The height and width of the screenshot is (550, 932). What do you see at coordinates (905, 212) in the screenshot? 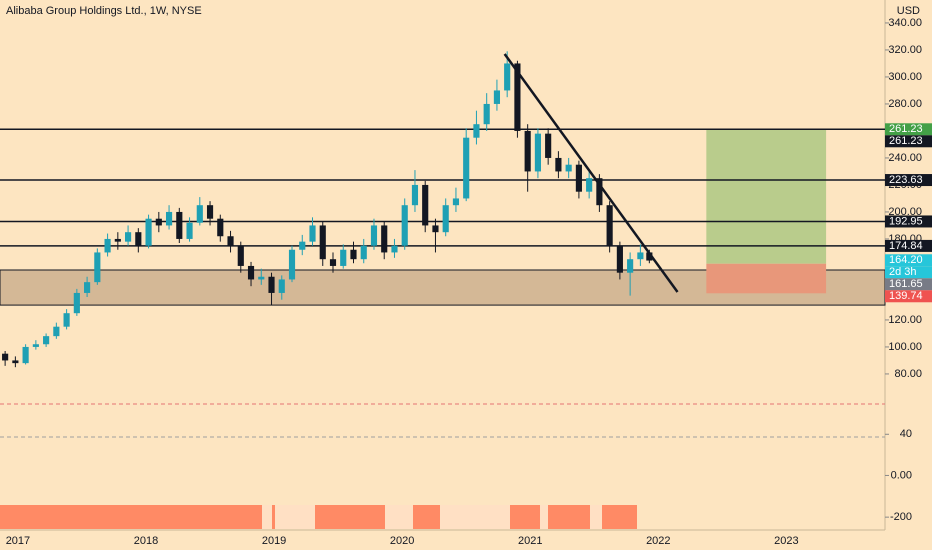
I see `y-tick-label: 200.00` at bounding box center [905, 212].